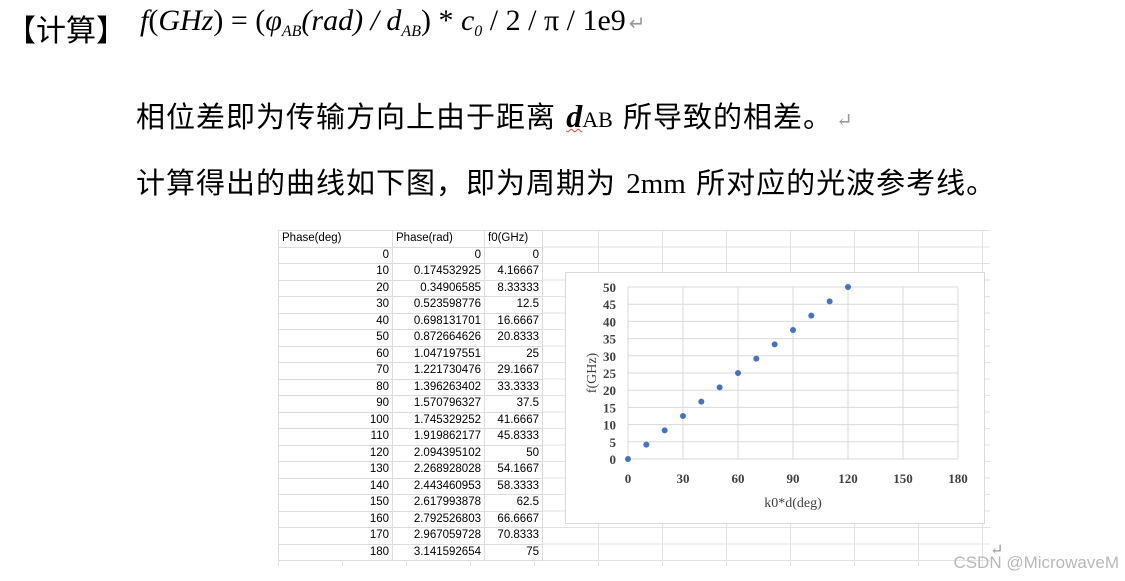 This screenshot has width=1125, height=581. I want to click on table-row: 90 1.570796327 37.5, so click(410, 404).